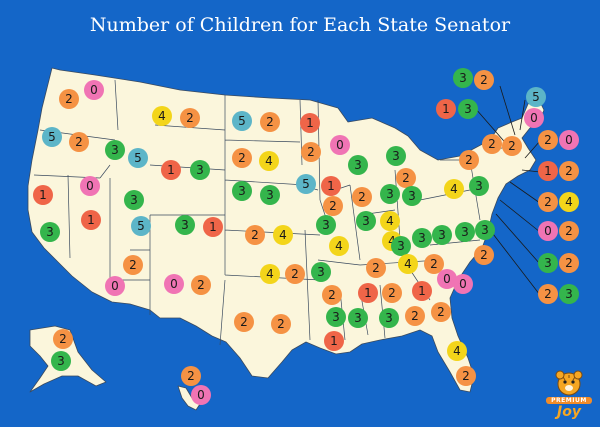 This screenshot has width=600, height=427. I want to click on count-circle-ma-2: 0, so click(569, 140).